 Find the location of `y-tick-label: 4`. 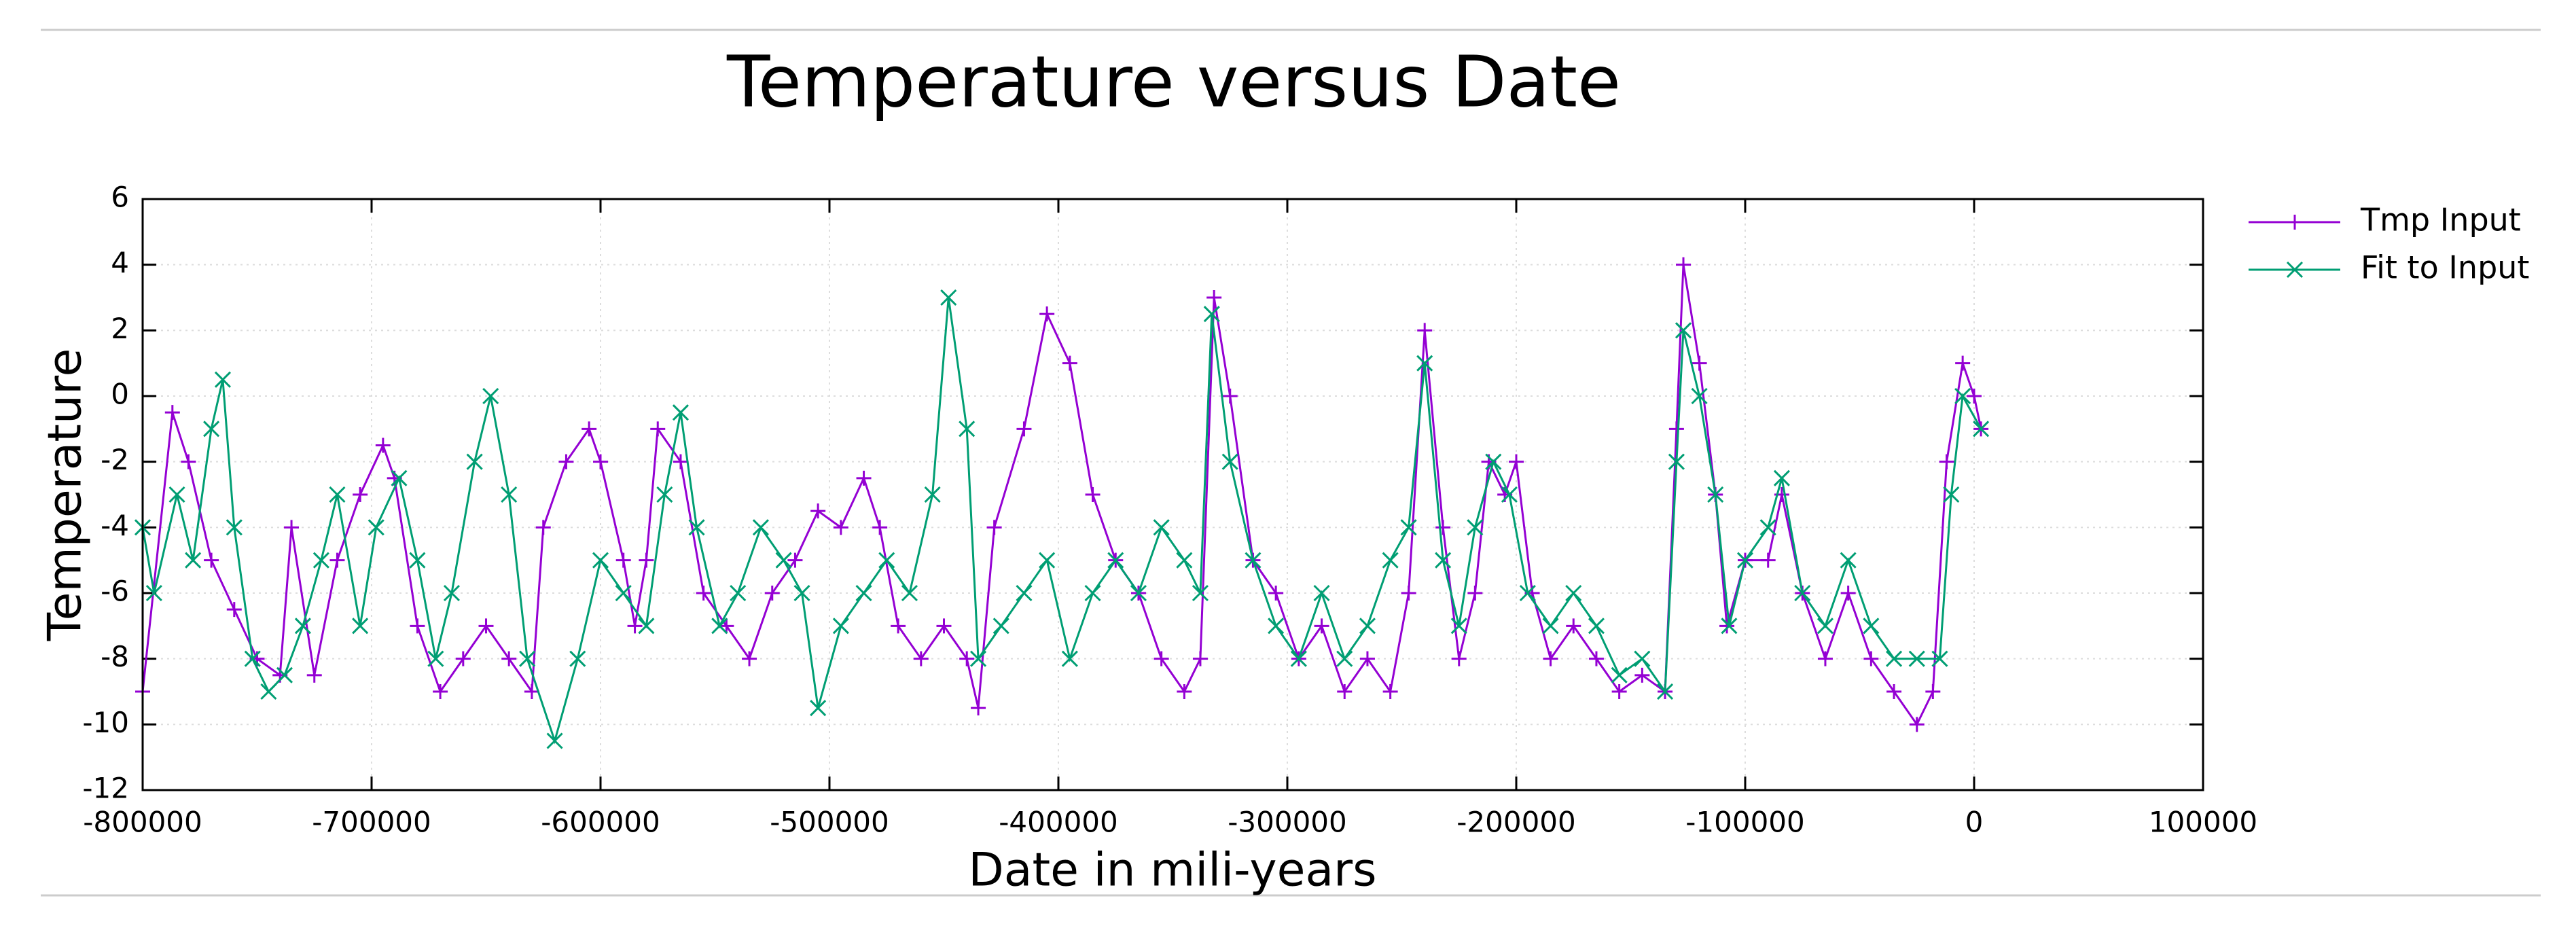

y-tick-label: 4 is located at coordinates (120, 262).